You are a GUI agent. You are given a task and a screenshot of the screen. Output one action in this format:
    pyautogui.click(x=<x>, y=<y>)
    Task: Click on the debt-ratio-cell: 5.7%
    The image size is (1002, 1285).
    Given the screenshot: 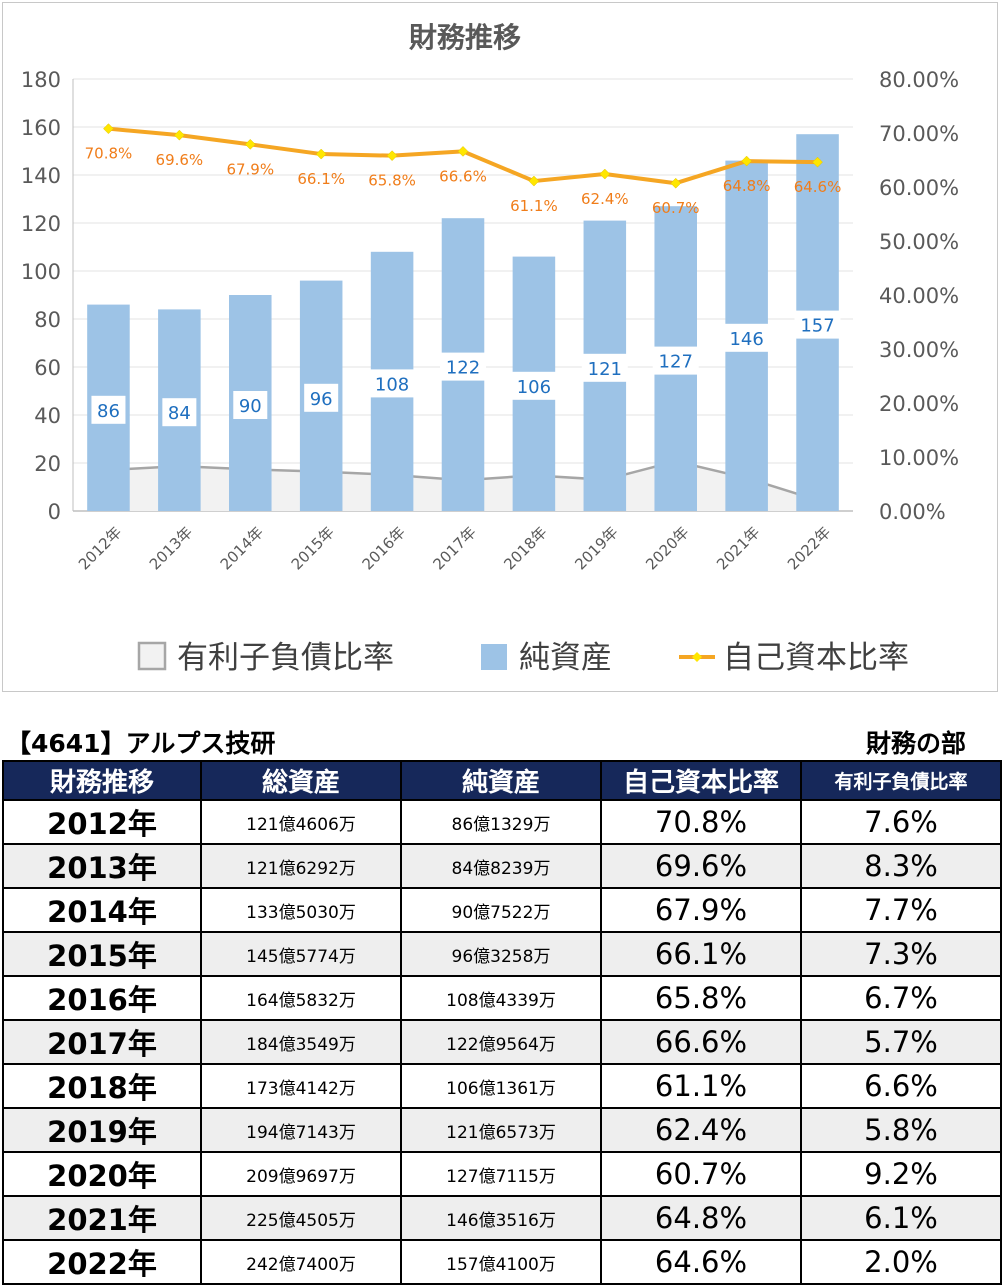 What is the action you would take?
    pyautogui.click(x=901, y=1042)
    